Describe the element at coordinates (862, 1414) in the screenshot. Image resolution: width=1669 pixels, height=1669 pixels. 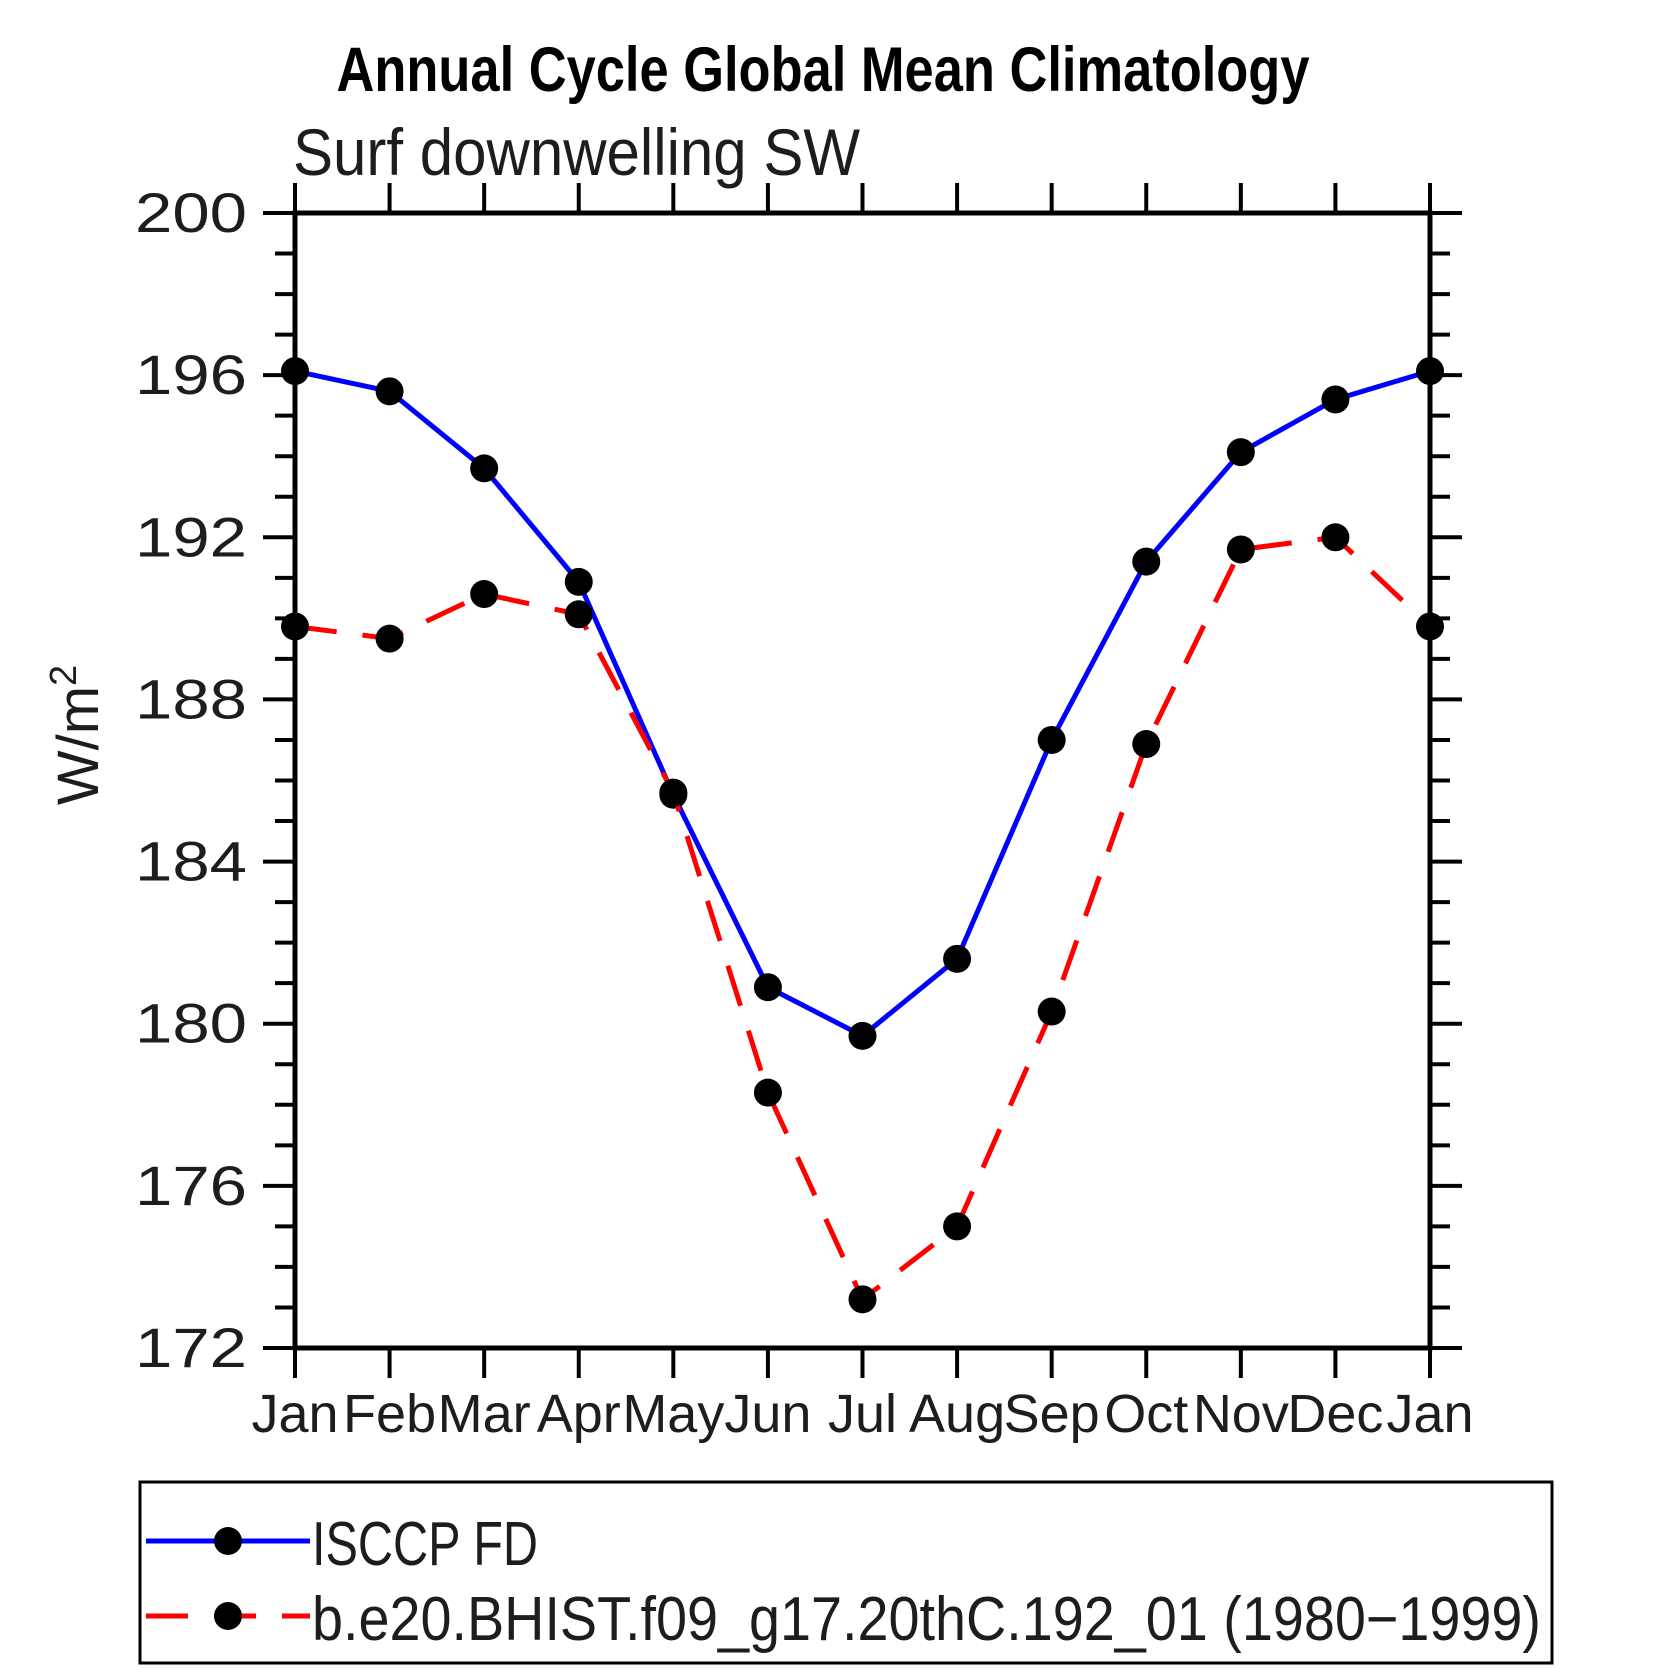
I see `x-tick-label: Jul` at that location.